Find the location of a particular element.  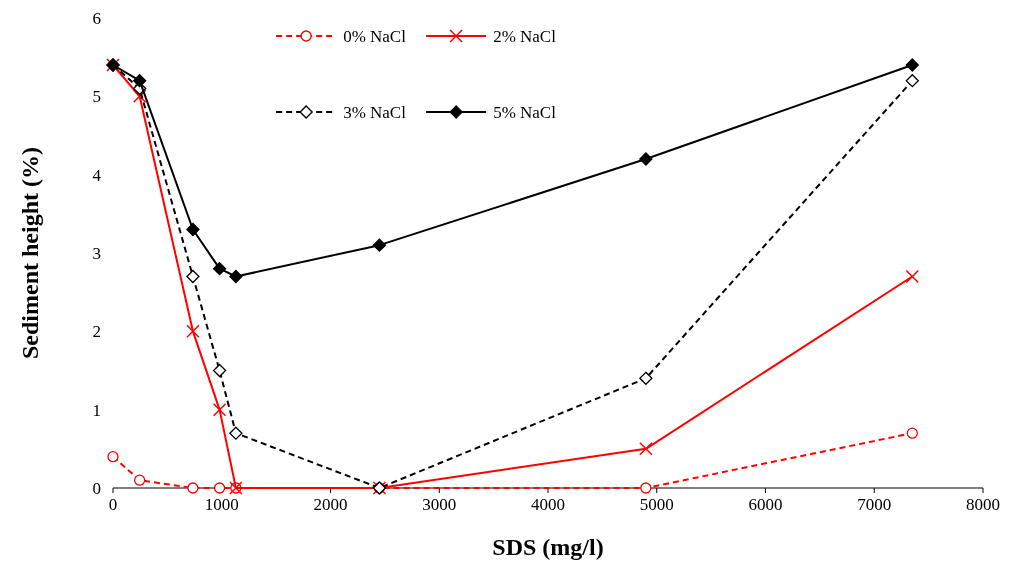

x-tick-label: 7000 is located at coordinates (874, 504).